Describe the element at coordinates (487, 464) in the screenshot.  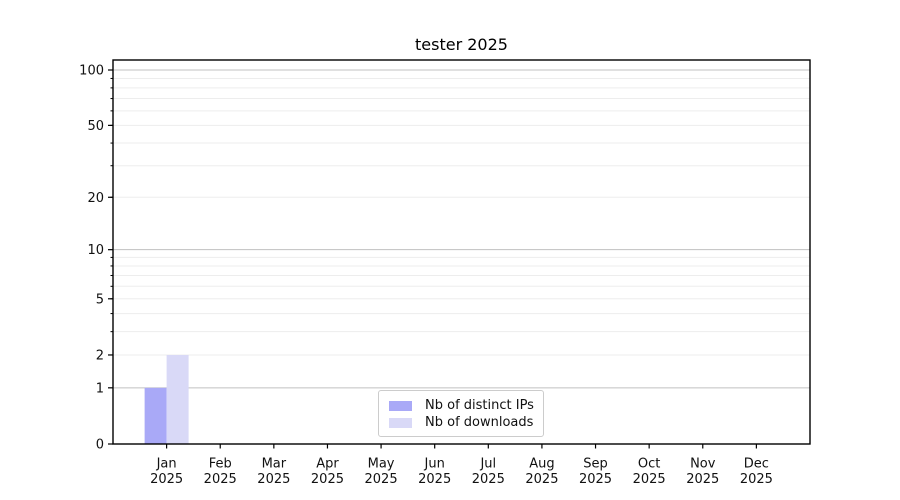
I see `x-tick-label-month: Jul` at that location.